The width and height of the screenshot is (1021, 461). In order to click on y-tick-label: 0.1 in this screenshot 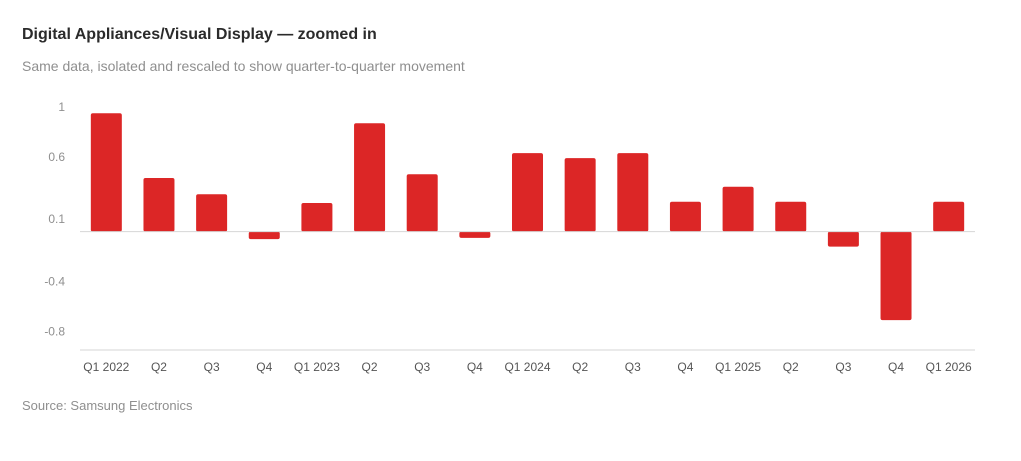, I will do `click(56, 219)`.